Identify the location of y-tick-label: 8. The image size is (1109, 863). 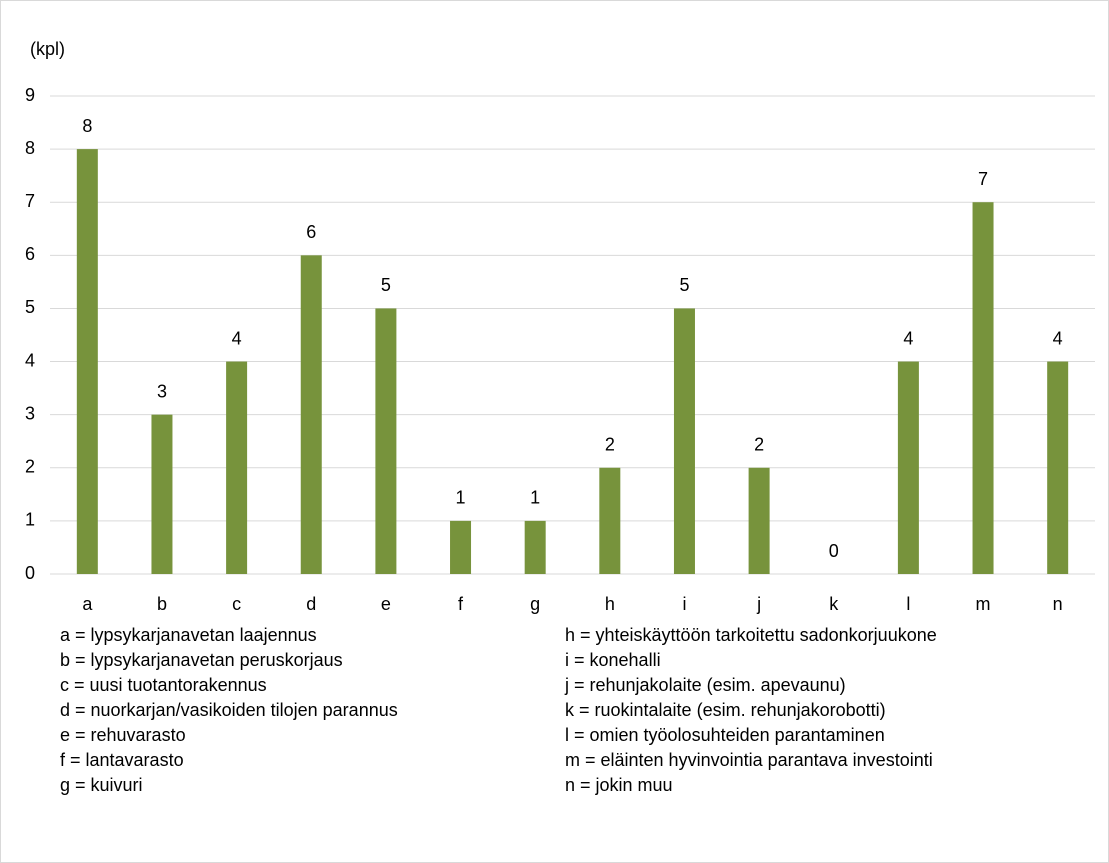
(30, 148).